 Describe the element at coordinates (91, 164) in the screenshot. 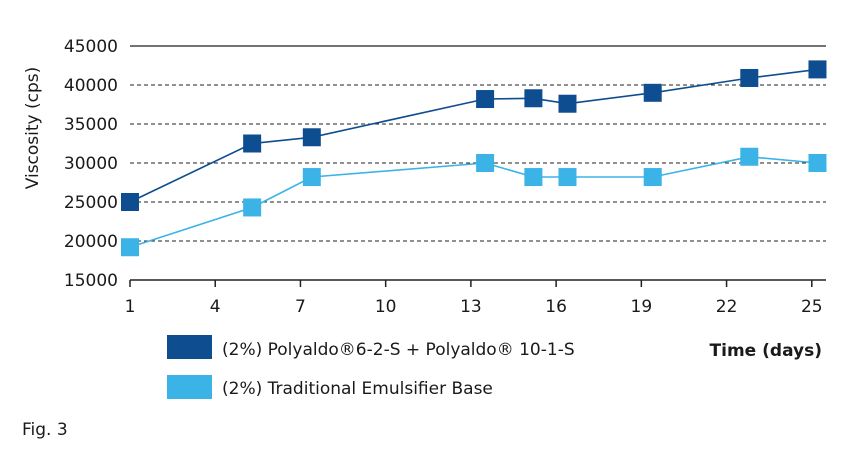

I see `y-tick-label: 30000` at that location.